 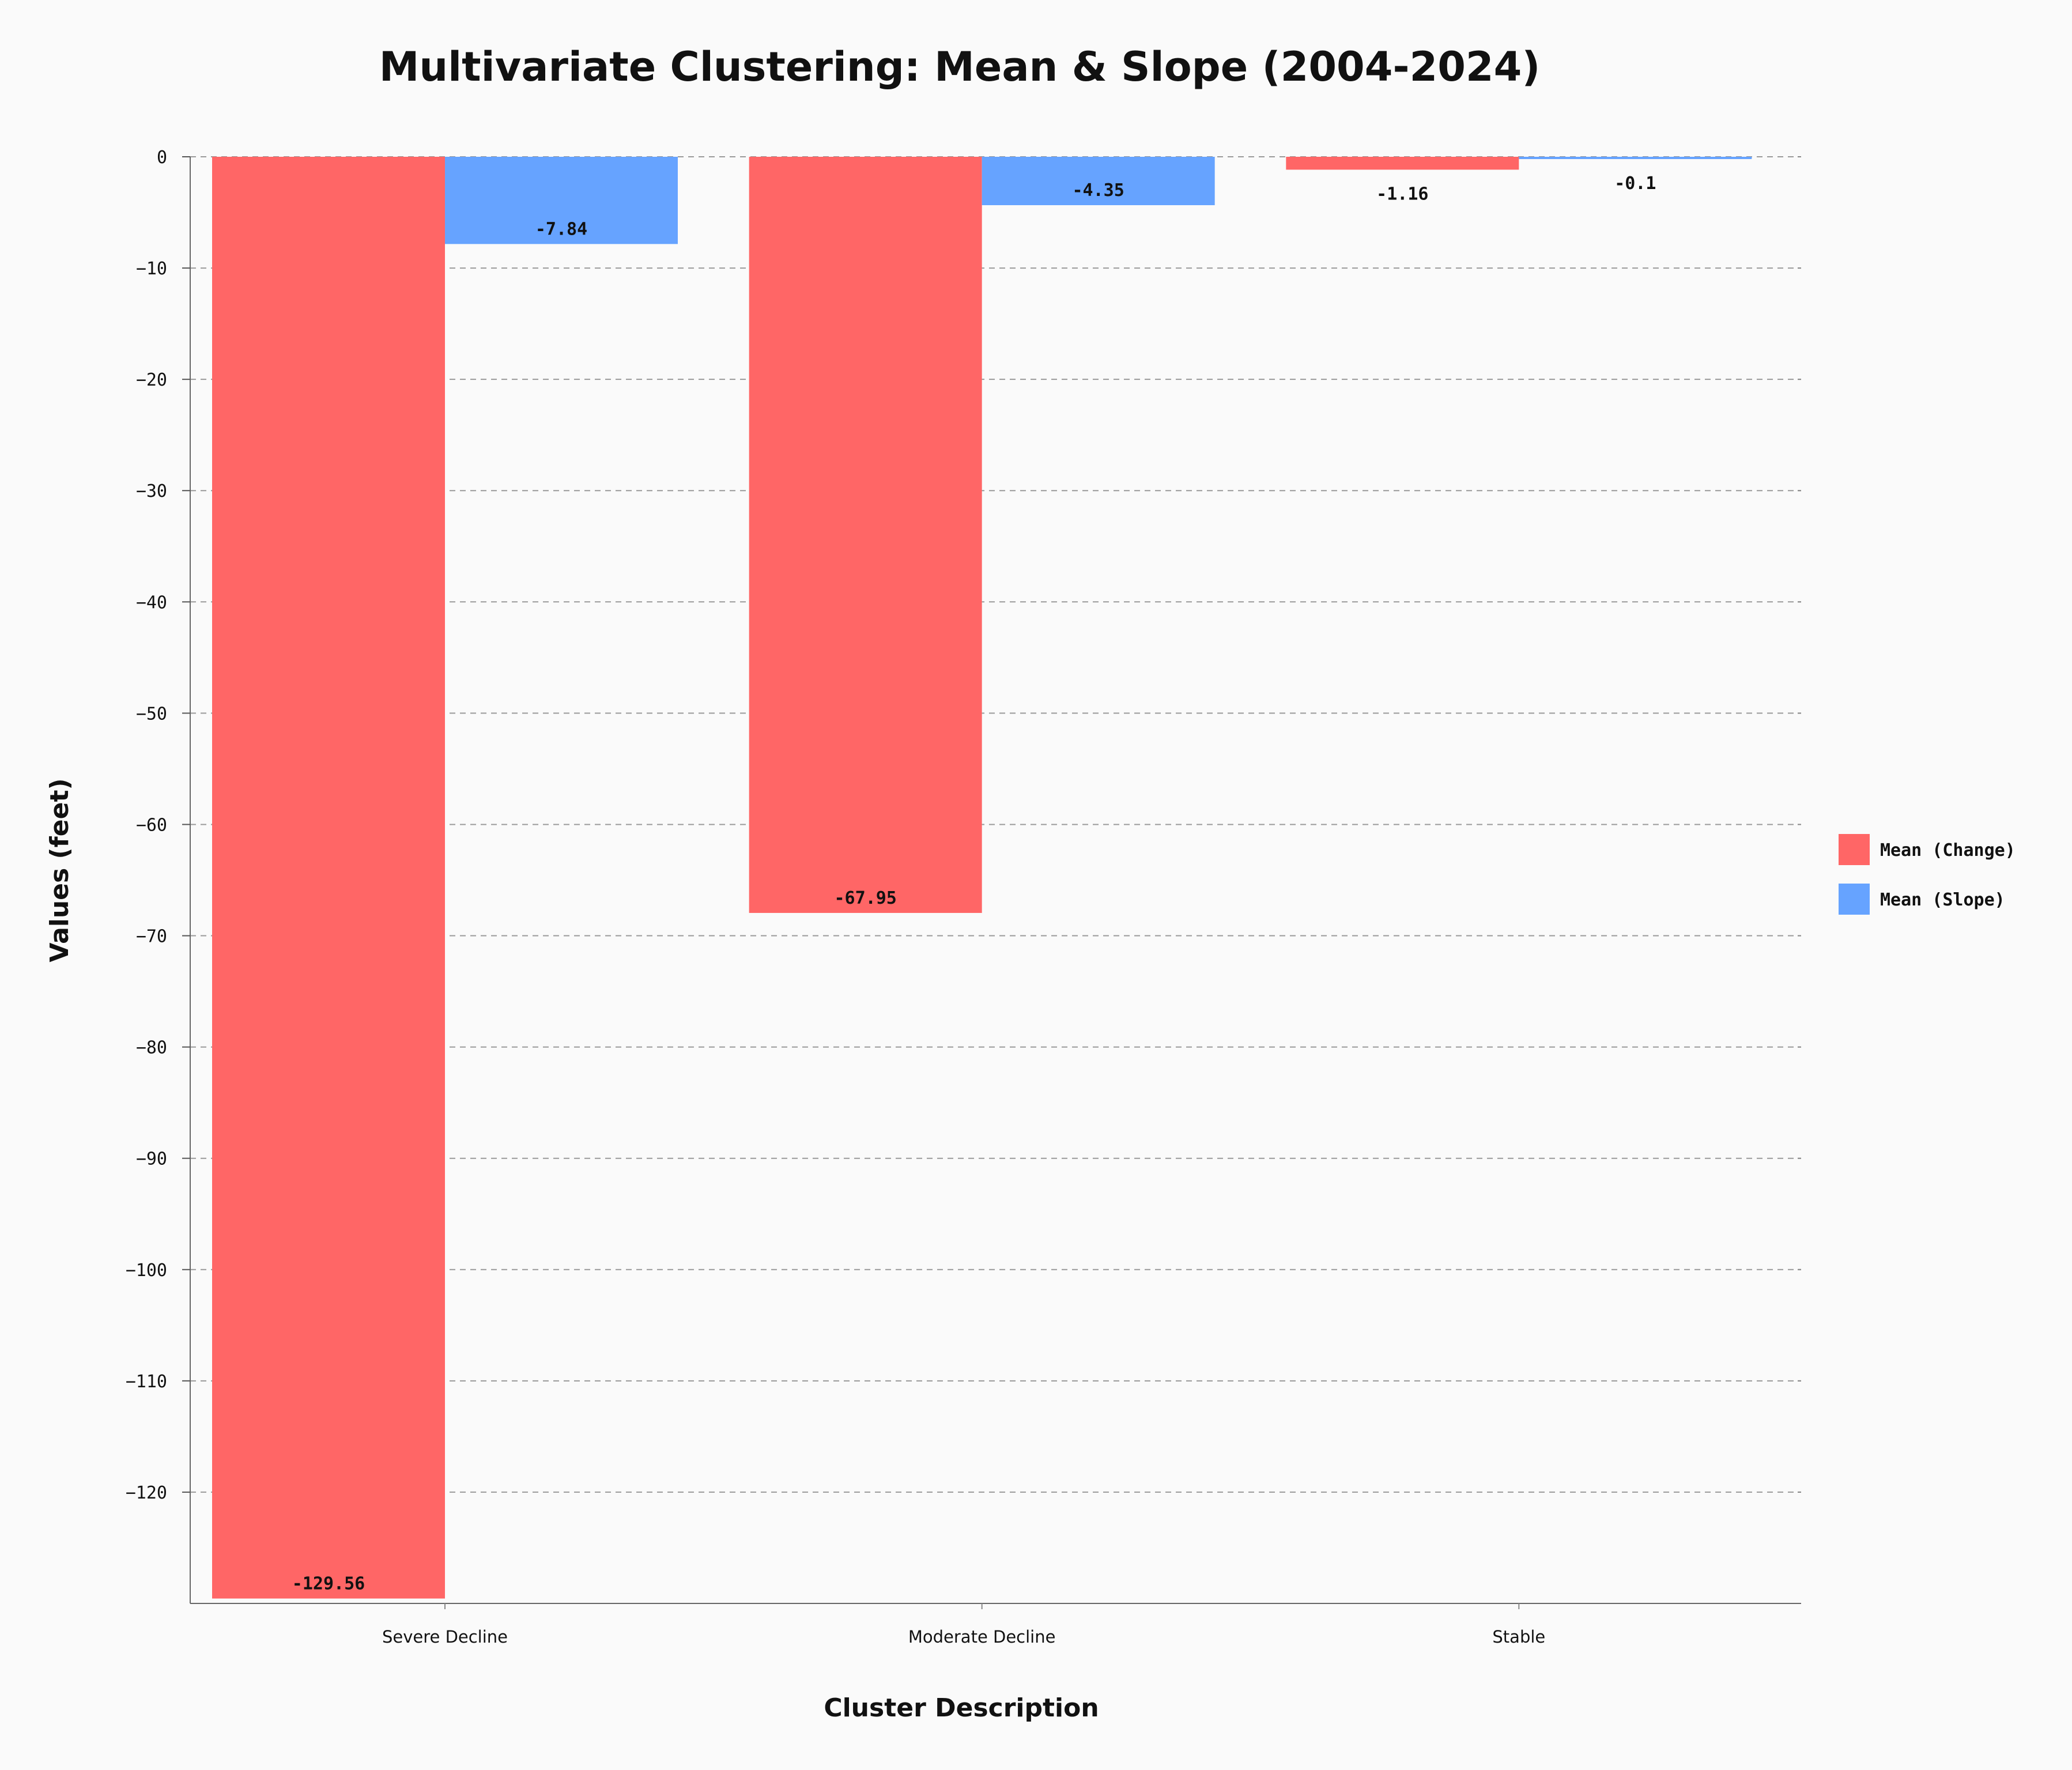 I want to click on y-tick-label: −10, so click(x=151, y=269).